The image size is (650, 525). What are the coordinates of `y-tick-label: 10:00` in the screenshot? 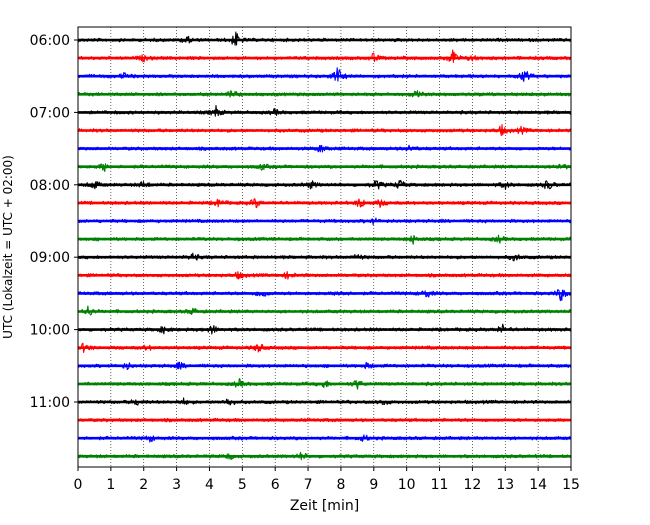 It's located at (50, 331).